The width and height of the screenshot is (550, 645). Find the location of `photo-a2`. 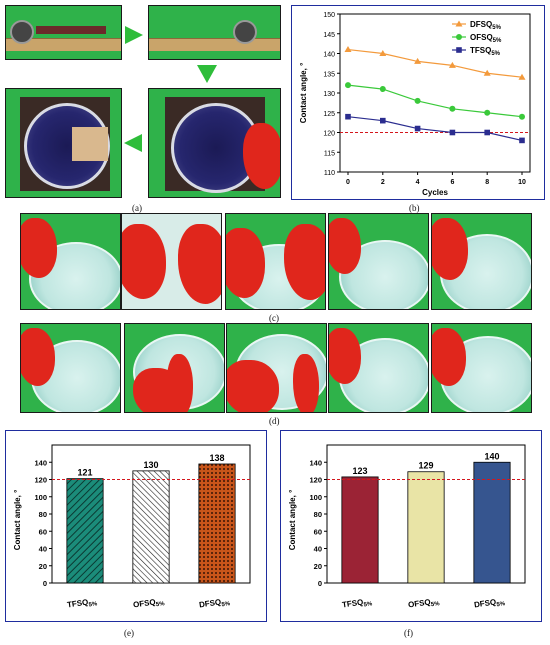

photo-a2 is located at coordinates (214, 32).